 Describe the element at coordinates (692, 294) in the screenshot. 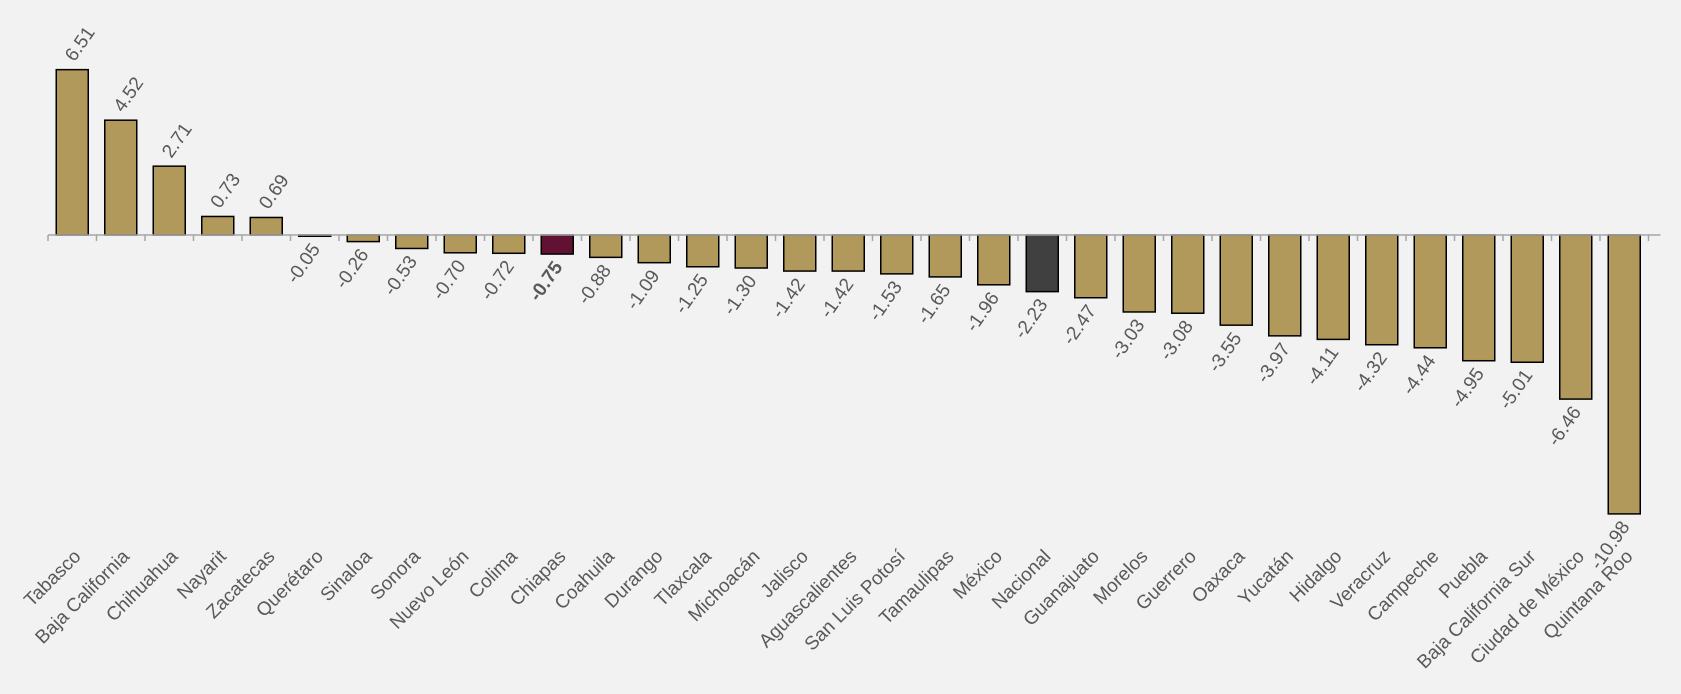

I see `value-label-tlaxcala: -1.25` at that location.